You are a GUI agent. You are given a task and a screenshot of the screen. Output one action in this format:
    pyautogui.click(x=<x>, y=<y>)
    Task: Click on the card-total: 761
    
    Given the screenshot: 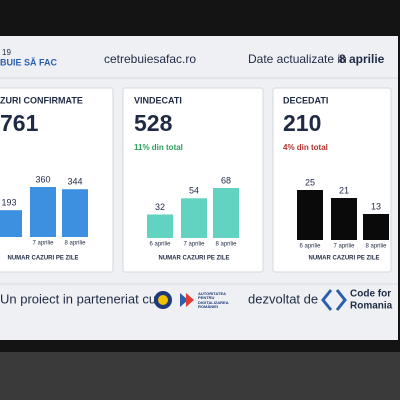 What is the action you would take?
    pyautogui.click(x=19, y=123)
    